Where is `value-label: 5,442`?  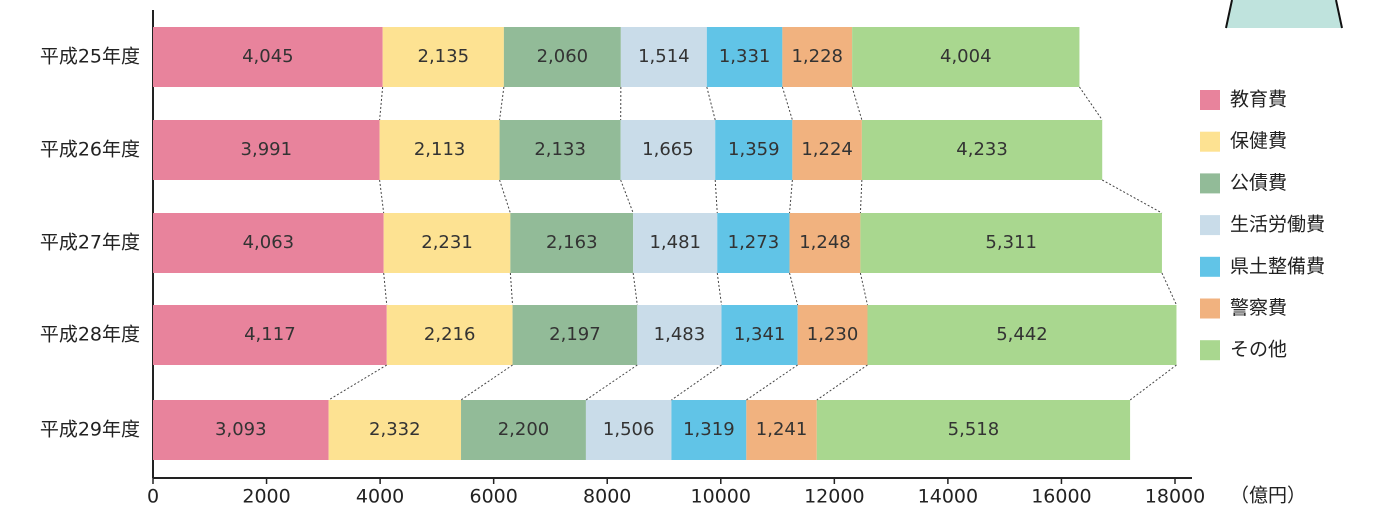 value-label: 5,442 is located at coordinates (1022, 334).